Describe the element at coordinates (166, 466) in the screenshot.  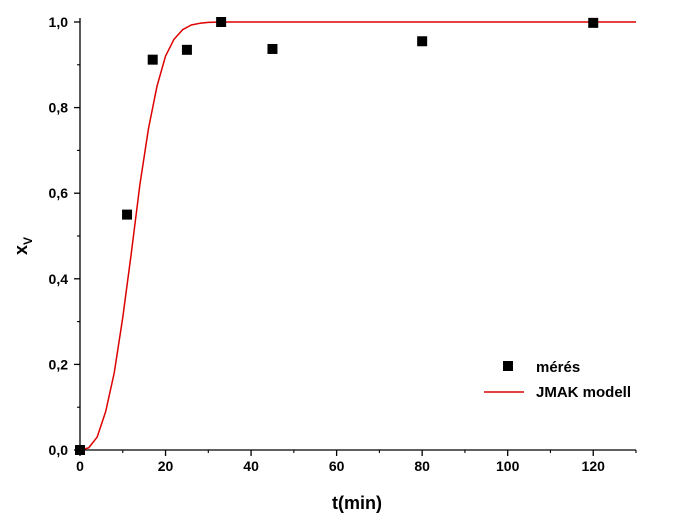
I see `x-tick-label: 20` at that location.